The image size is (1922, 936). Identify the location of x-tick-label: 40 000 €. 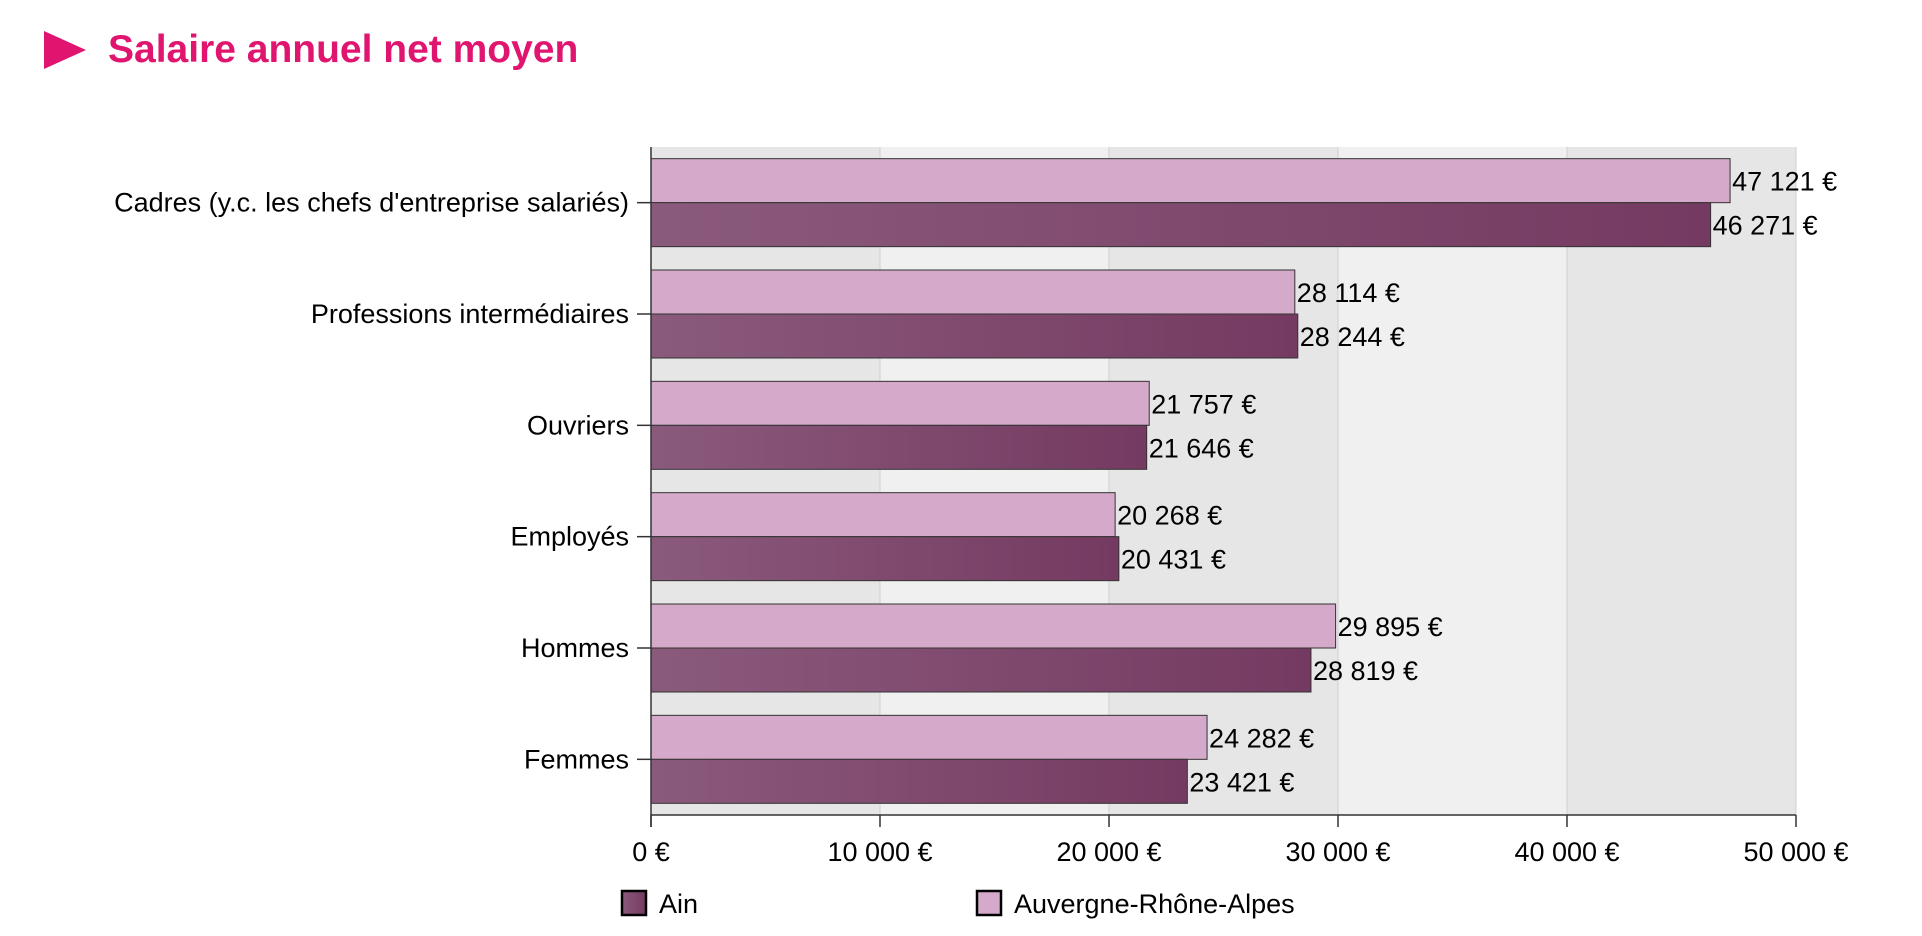
(1566, 852).